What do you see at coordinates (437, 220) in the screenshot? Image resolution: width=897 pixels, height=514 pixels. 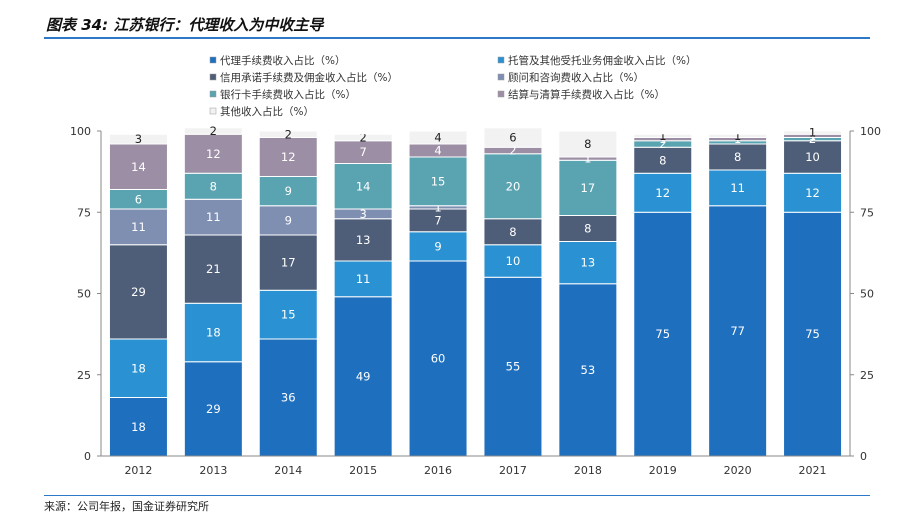 I see `bar-data-label: 7` at bounding box center [437, 220].